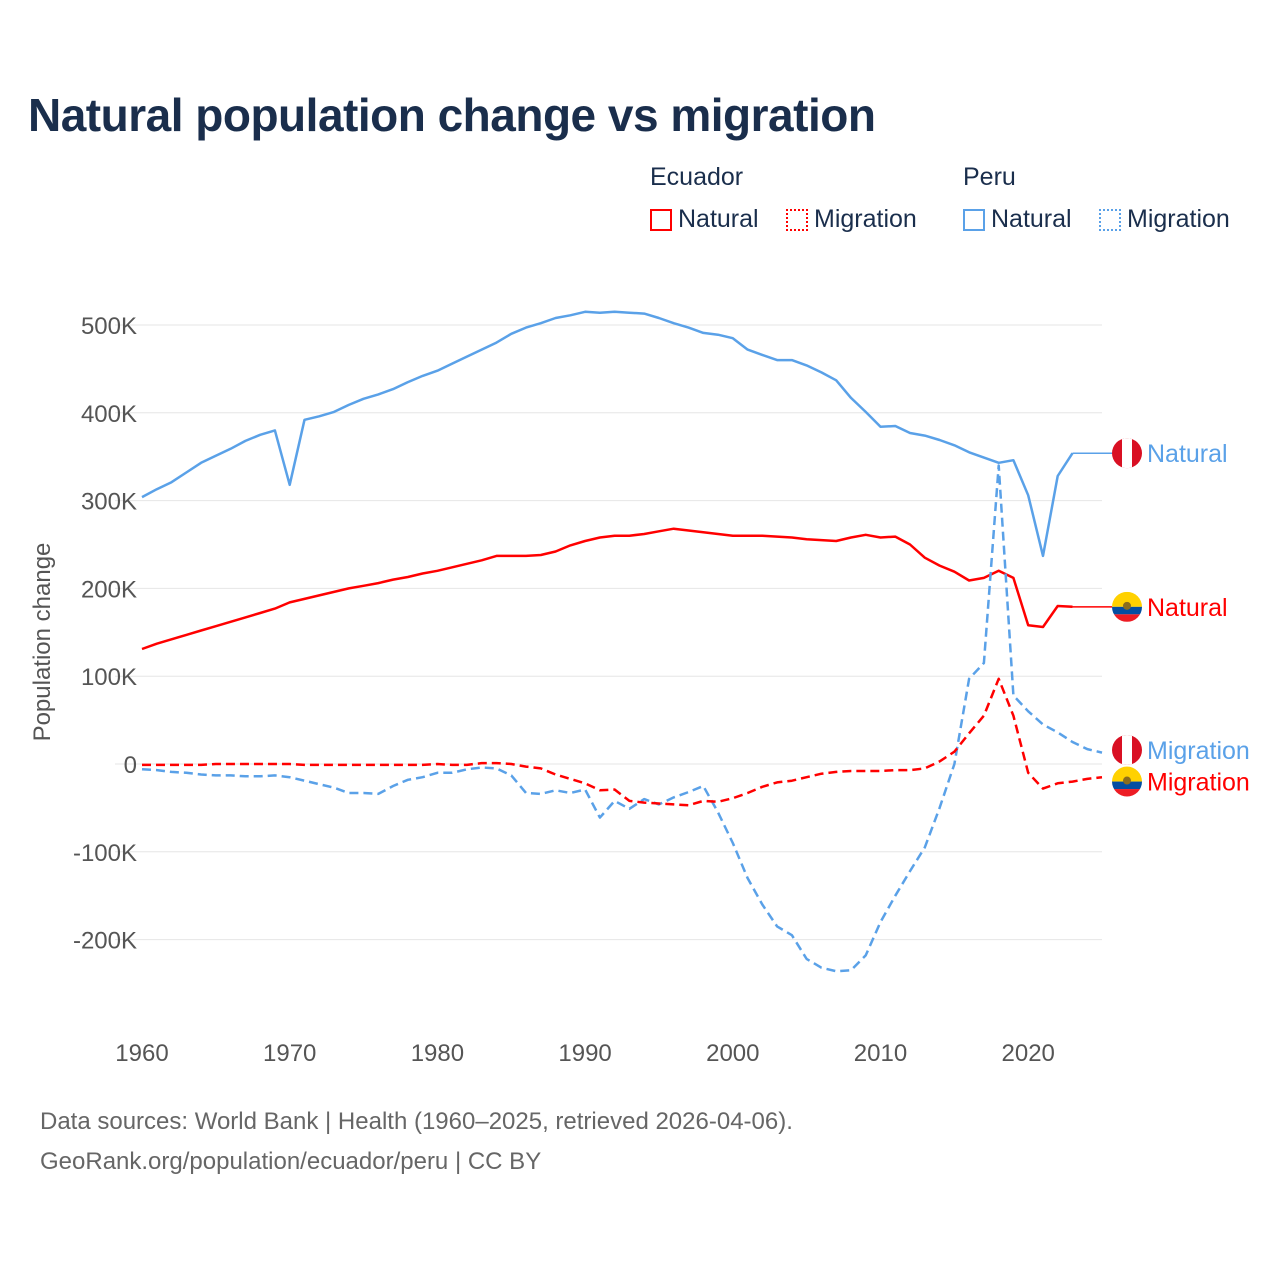  I want to click on y-tick-label: 300K, so click(109, 502).